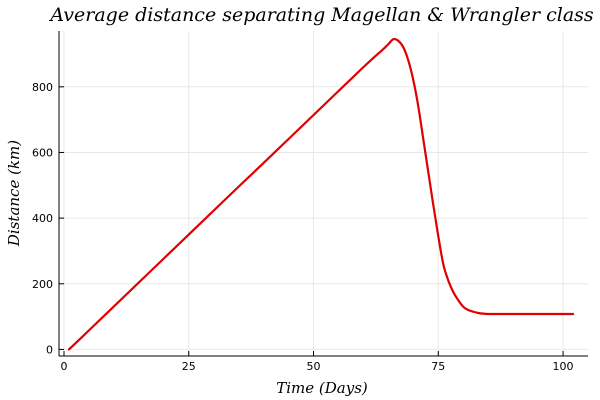  What do you see at coordinates (314, 366) in the screenshot?
I see `x-tick-label: 50` at bounding box center [314, 366].